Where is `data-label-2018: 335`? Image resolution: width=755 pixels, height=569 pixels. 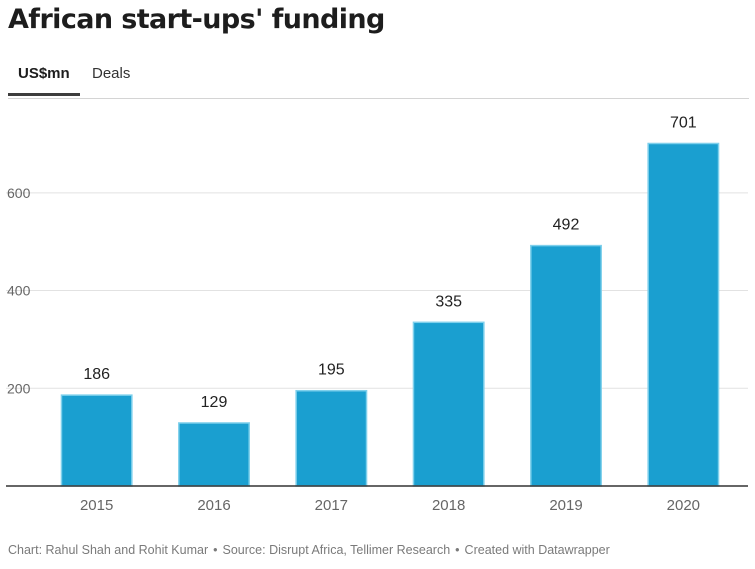 data-label-2018: 335 is located at coordinates (448, 301).